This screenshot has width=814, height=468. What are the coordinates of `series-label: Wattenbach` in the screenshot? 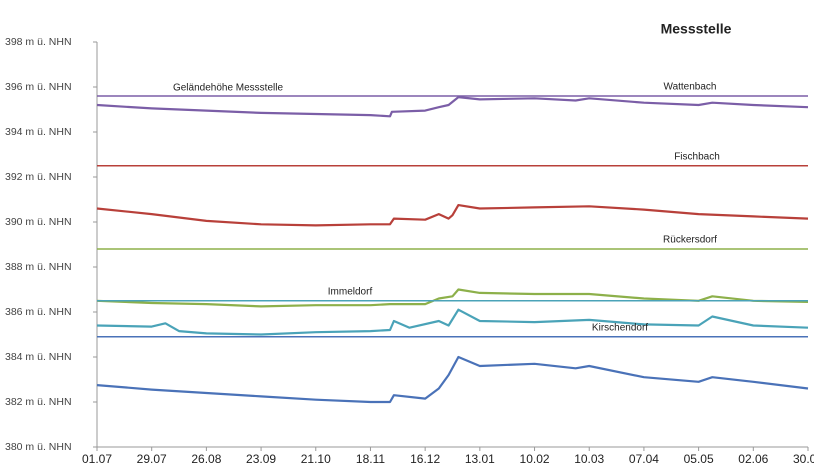 It's located at (690, 87).